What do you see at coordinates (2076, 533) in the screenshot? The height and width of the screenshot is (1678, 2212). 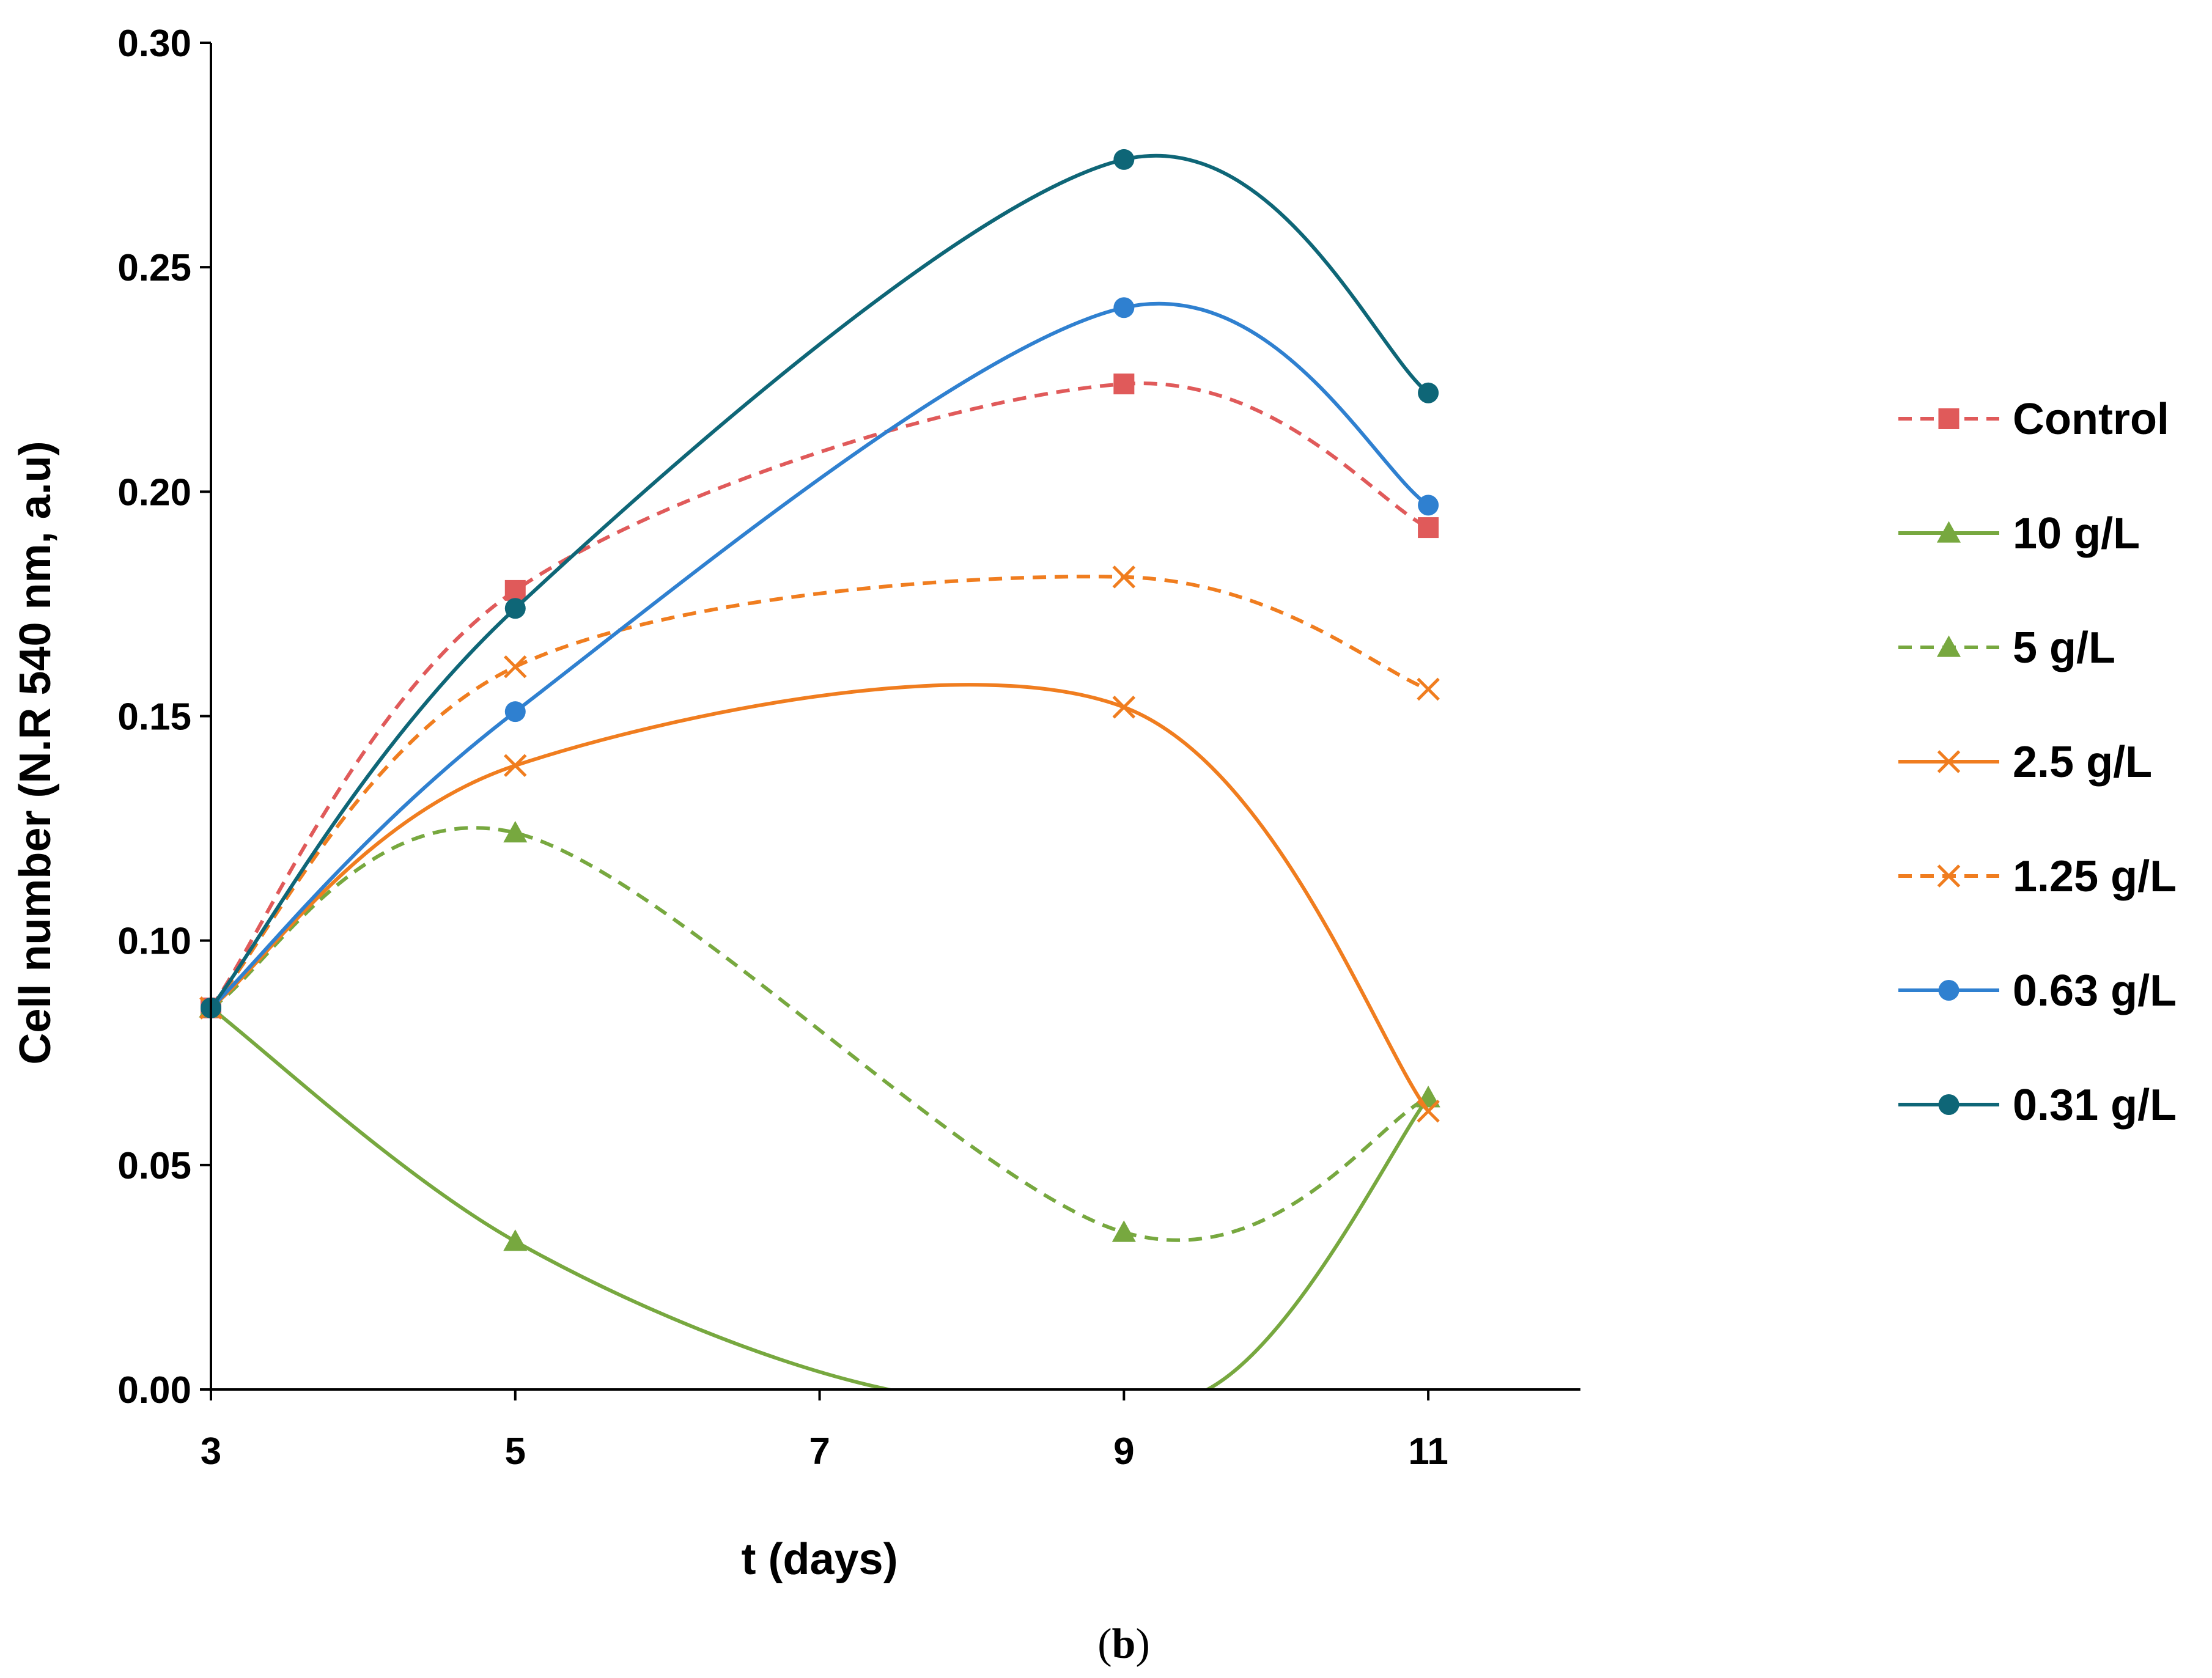 I see `legend-label: 10 g/L` at bounding box center [2076, 533].